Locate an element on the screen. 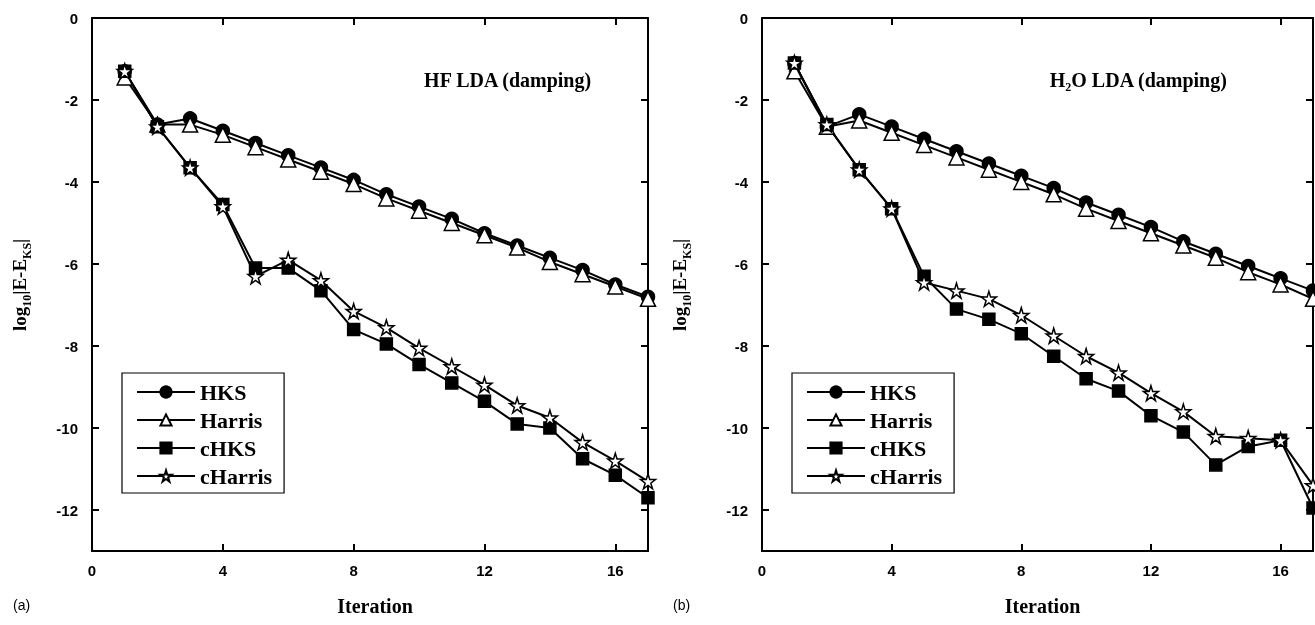 This screenshot has height=625, width=1315. text: HF LDA (damping) is located at coordinates (508, 80).